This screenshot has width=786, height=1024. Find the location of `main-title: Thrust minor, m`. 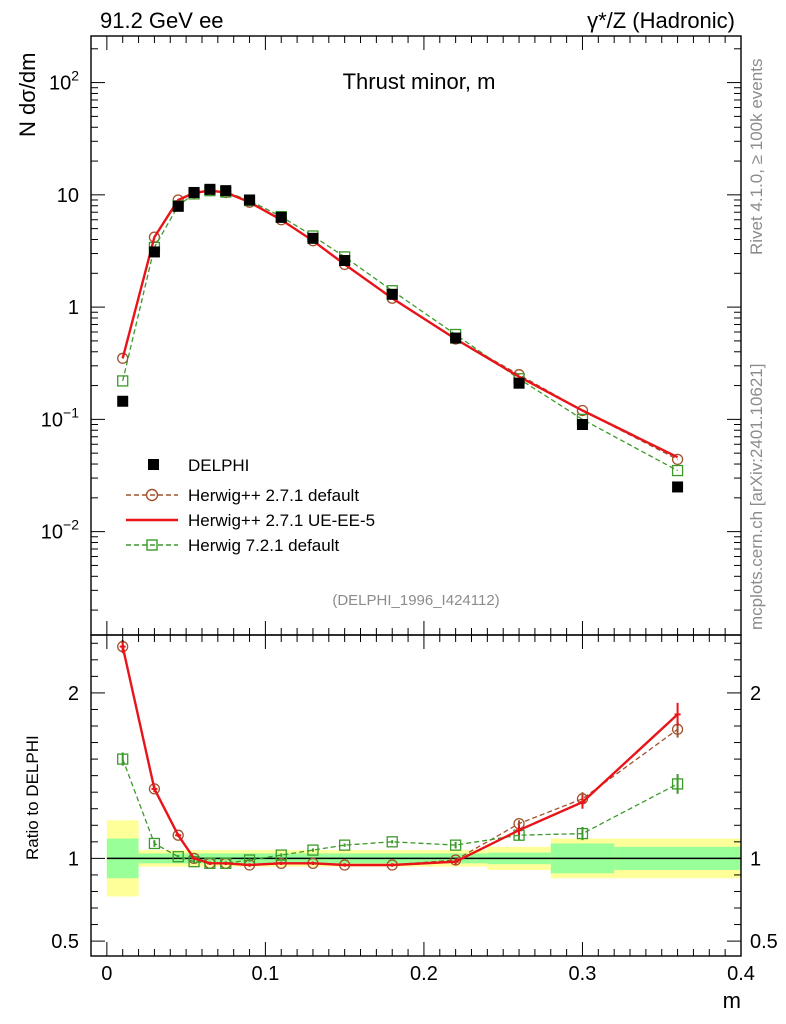

main-title: Thrust minor, m is located at coordinates (419, 81).